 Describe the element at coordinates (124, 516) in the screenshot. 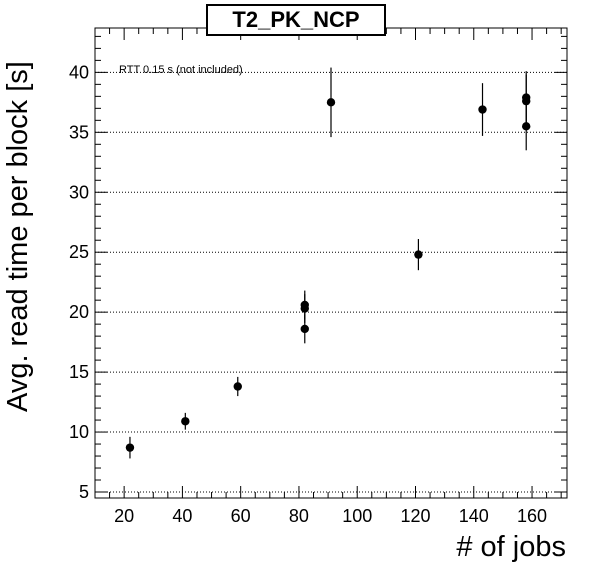

I see `x-tick-label: 20` at that location.